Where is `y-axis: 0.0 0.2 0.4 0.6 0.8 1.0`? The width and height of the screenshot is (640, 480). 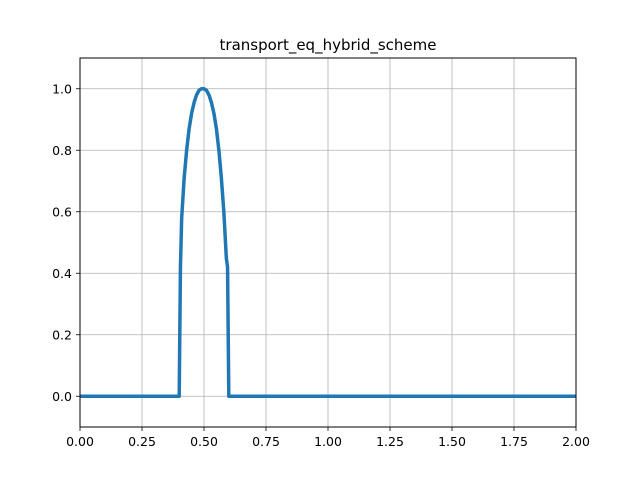 y-axis: 0.0 0.2 0.4 0.6 0.8 1.0 is located at coordinates (66, 242).